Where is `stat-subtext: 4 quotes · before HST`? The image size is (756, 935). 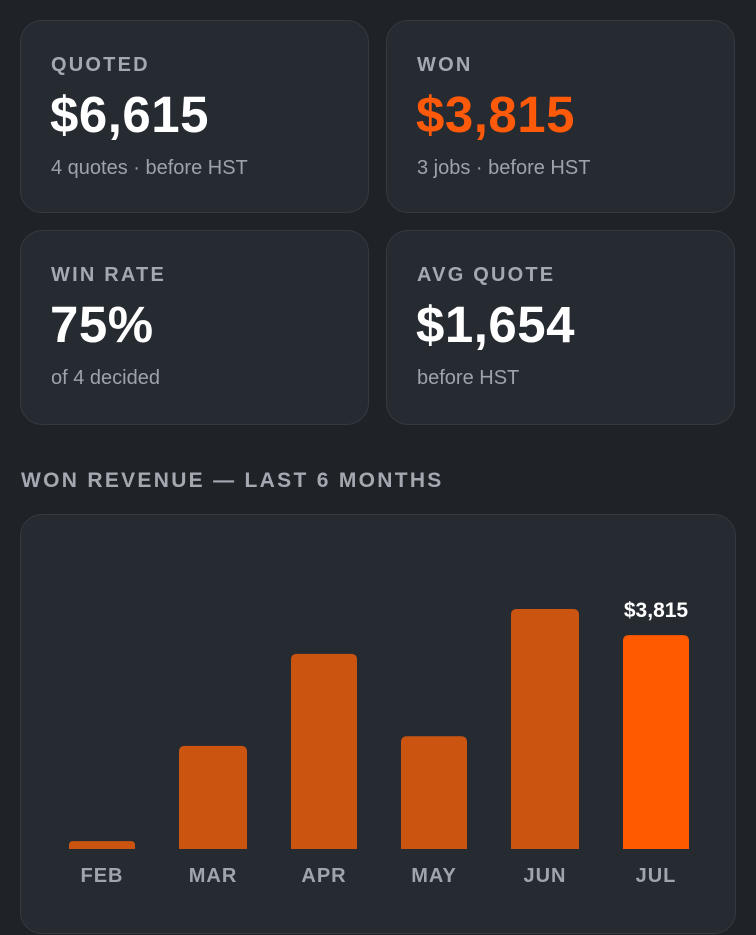 stat-subtext: 4 quotes · before HST is located at coordinates (149, 168).